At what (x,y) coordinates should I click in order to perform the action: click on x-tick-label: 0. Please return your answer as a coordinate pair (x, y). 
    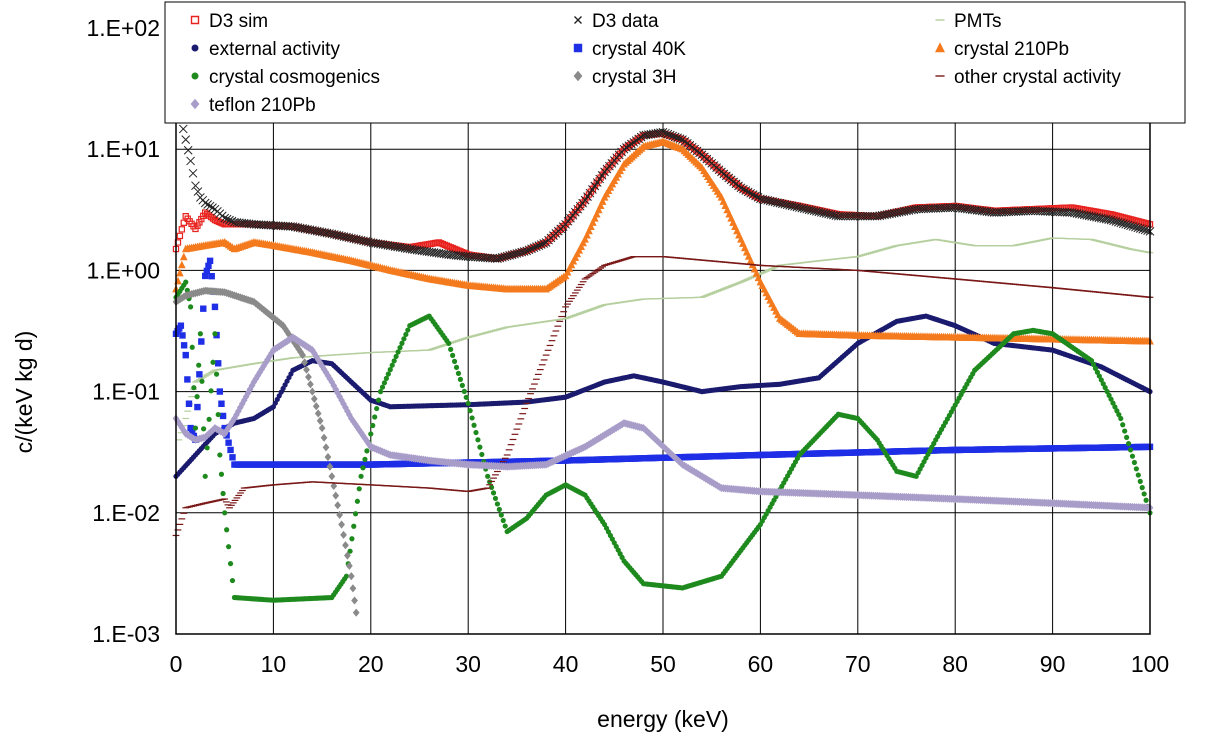
    Looking at the image, I should click on (176, 664).